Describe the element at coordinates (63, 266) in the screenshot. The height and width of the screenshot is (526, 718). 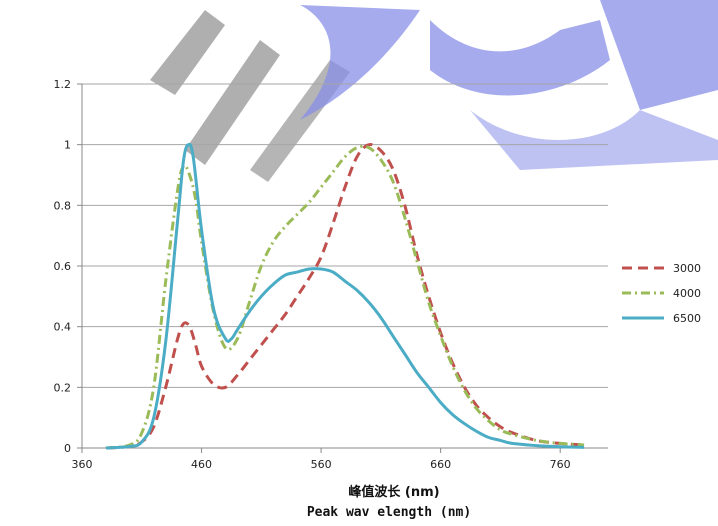
I see `y-tick-label: 0.6` at that location.